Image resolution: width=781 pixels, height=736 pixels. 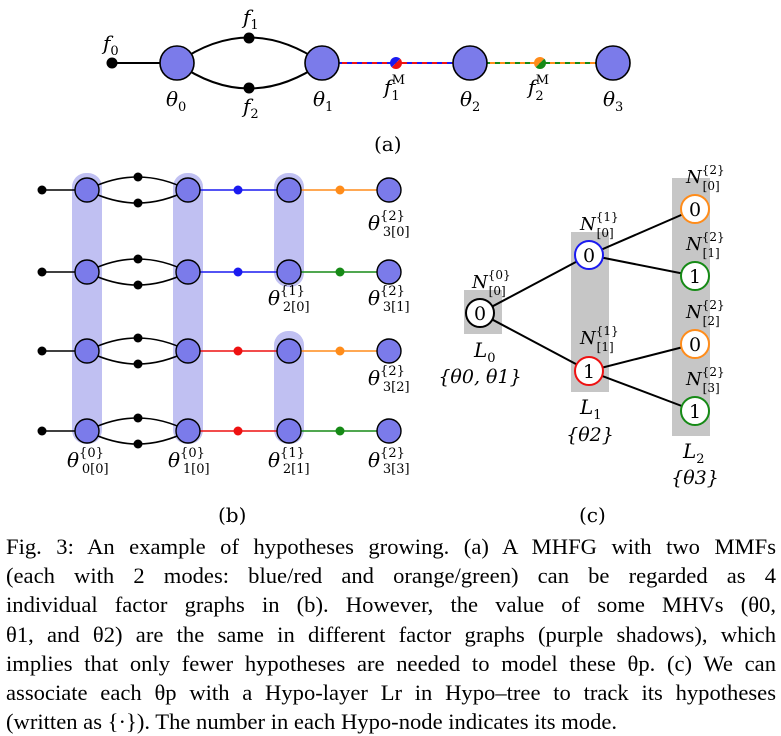 What do you see at coordinates (705, 380) in the screenshot?
I see `label-N2-3: N{2} [3]` at bounding box center [705, 380].